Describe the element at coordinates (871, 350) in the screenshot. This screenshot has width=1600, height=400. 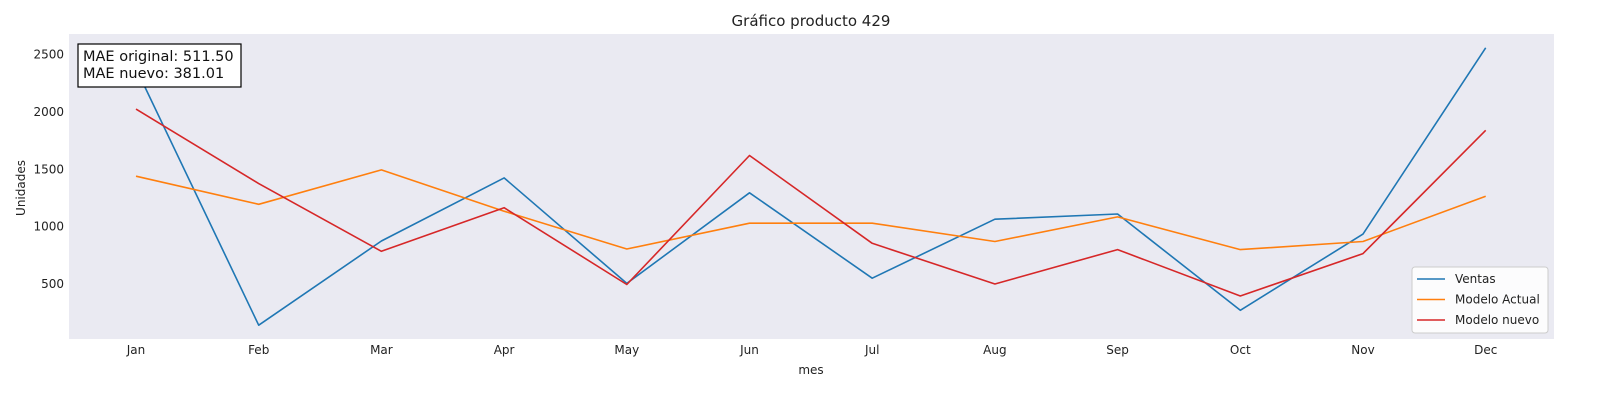
I see `x-tick-label: Jul` at that location.